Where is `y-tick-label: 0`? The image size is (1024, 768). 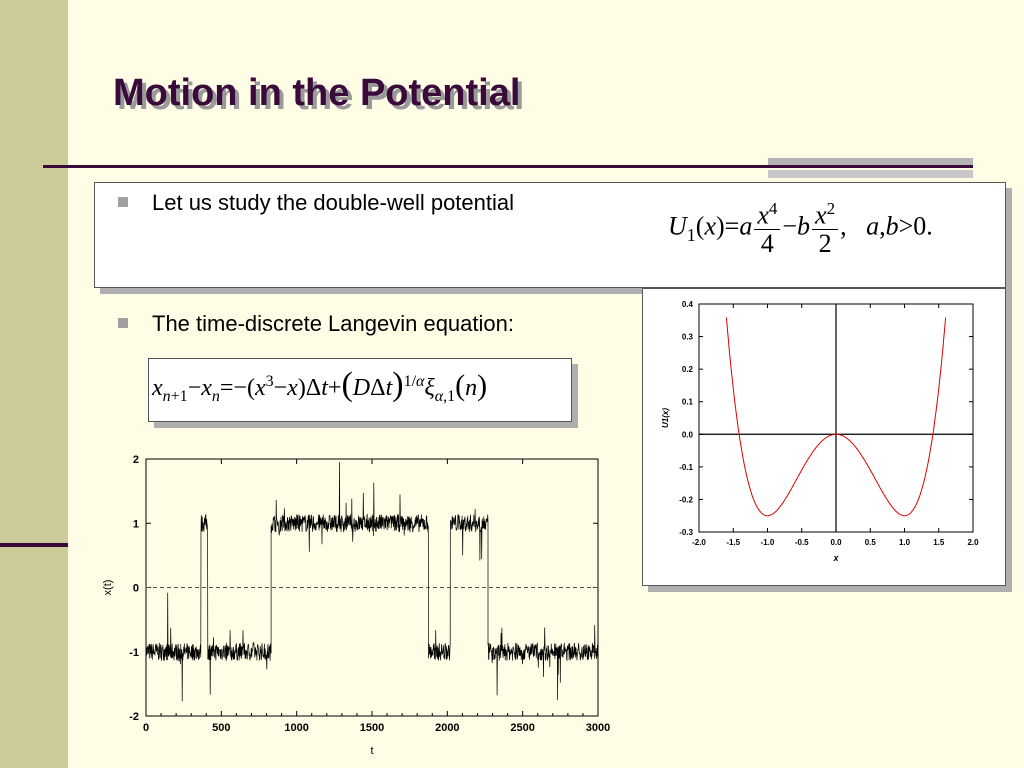 y-tick-label: 0 is located at coordinates (136, 589).